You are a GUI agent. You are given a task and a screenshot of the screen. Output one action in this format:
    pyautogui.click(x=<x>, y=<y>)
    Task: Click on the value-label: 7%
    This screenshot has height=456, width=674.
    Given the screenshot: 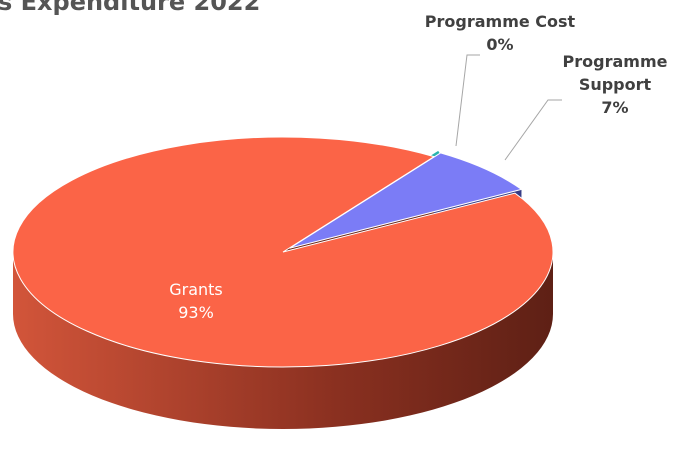 What is the action you would take?
    pyautogui.click(x=615, y=107)
    